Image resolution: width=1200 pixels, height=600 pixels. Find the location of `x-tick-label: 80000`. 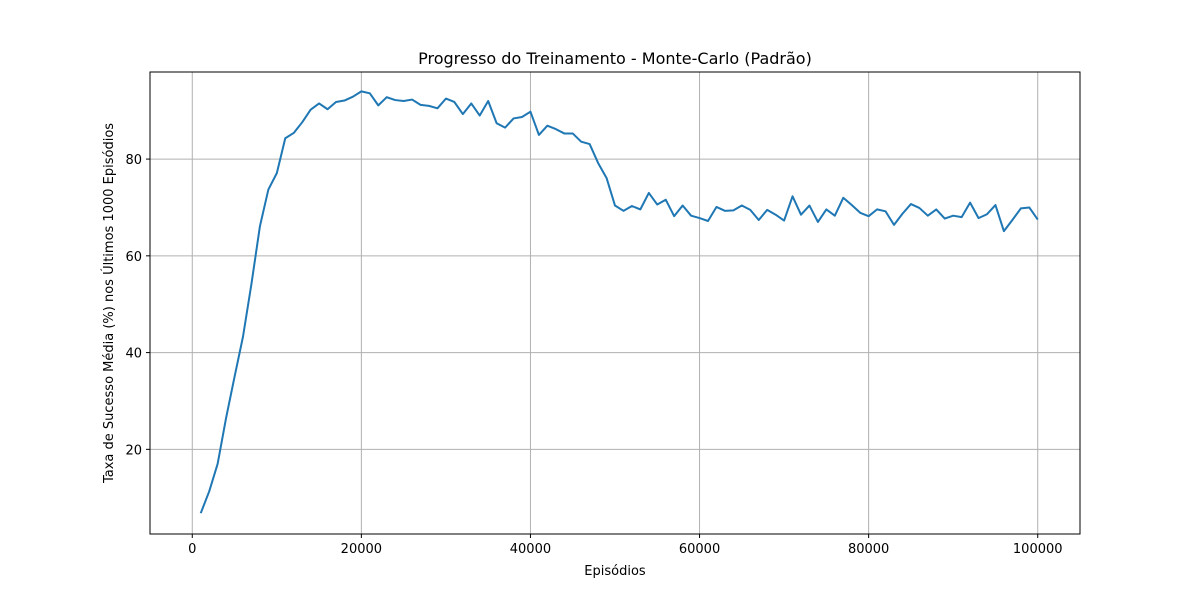

x-tick-label: 80000 is located at coordinates (868, 549).